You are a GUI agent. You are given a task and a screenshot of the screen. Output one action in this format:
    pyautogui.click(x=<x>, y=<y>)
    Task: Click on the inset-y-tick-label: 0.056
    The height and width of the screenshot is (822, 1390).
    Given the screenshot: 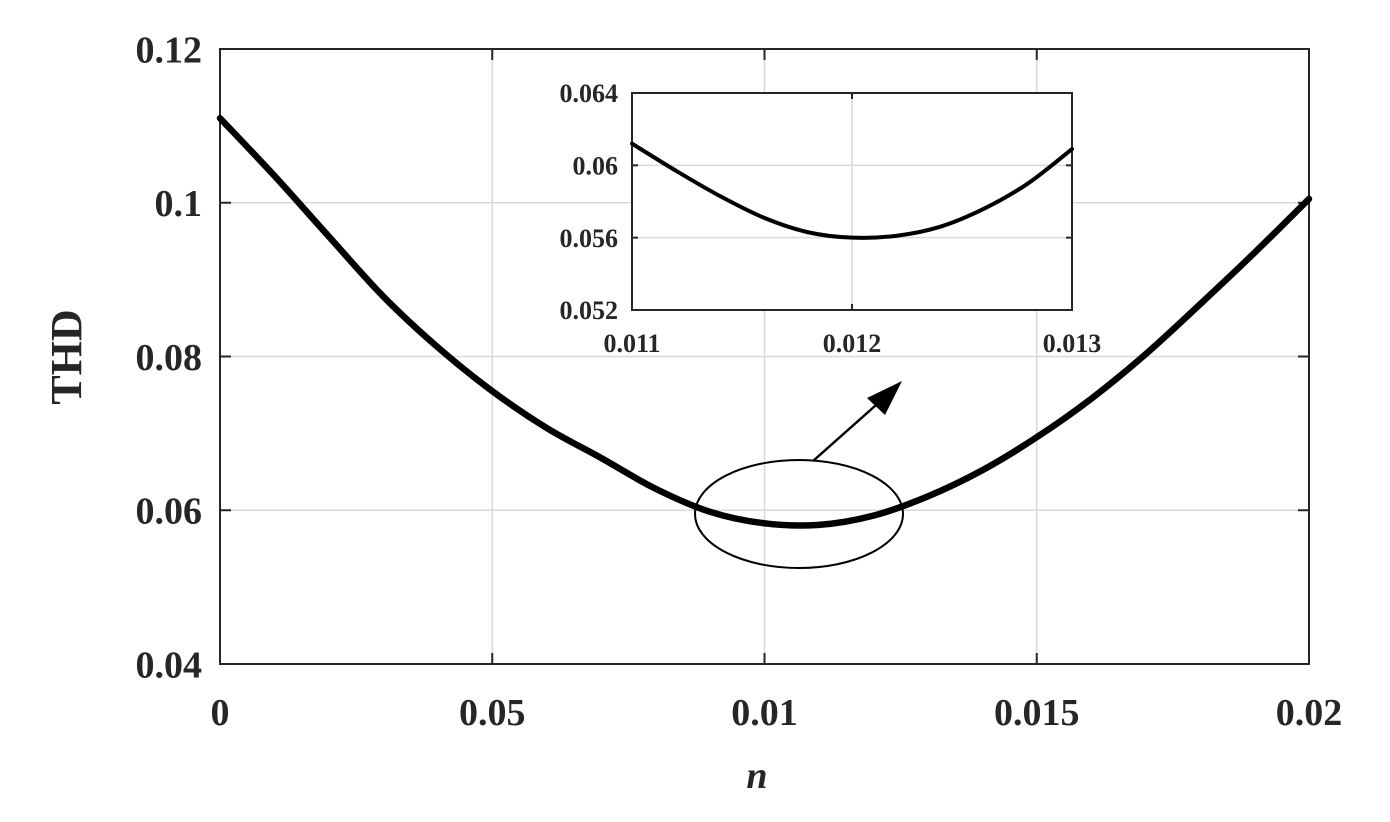 What is the action you would take?
    pyautogui.click(x=589, y=238)
    